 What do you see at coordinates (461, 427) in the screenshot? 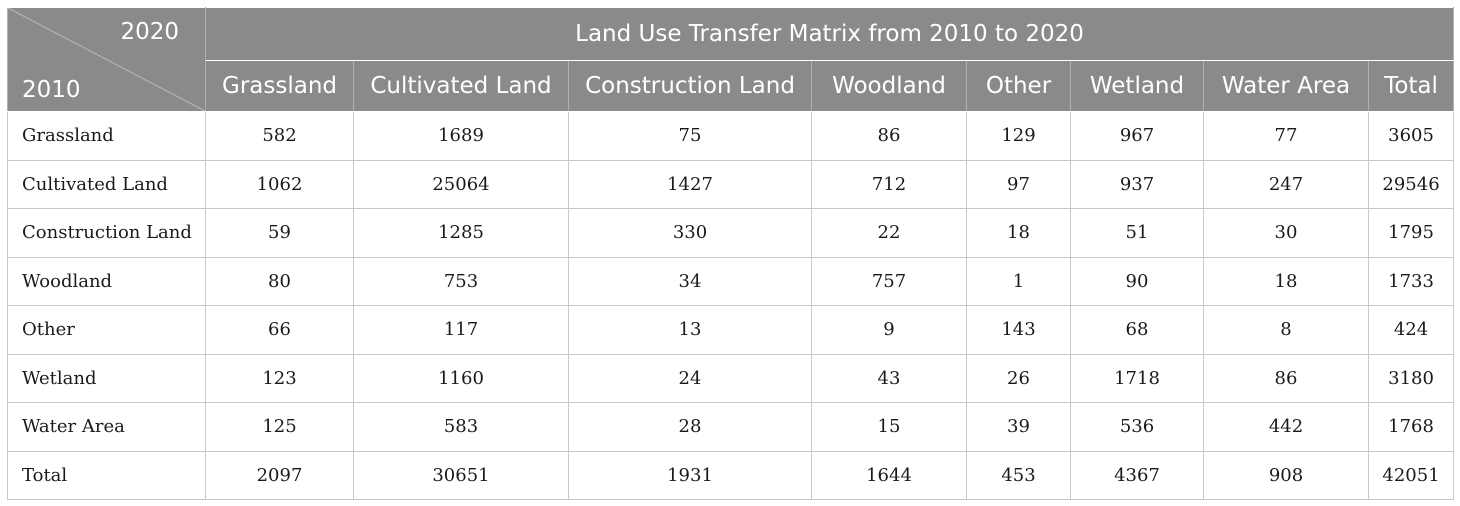
I see `table-cell: 583` at bounding box center [461, 427].